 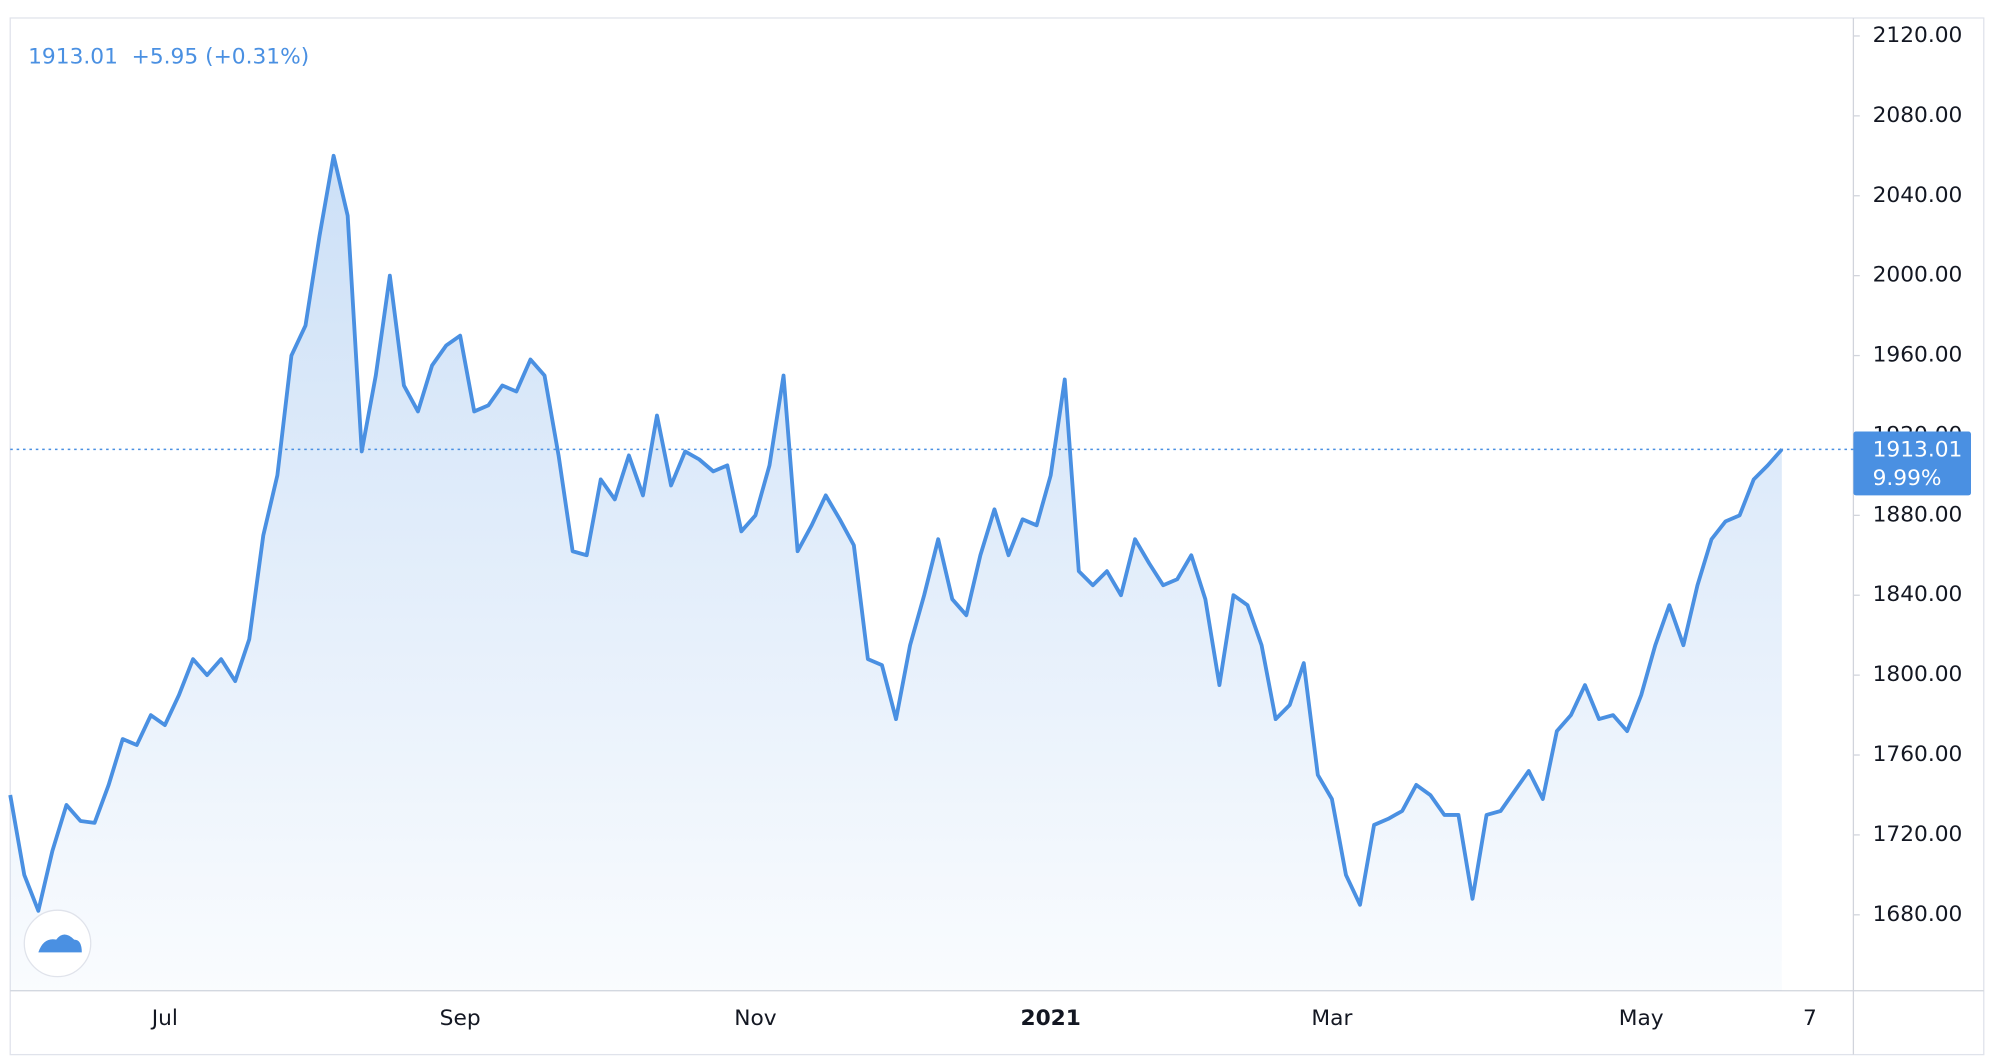 What do you see at coordinates (73, 57) in the screenshot?
I see `header-price: 1913.01` at bounding box center [73, 57].